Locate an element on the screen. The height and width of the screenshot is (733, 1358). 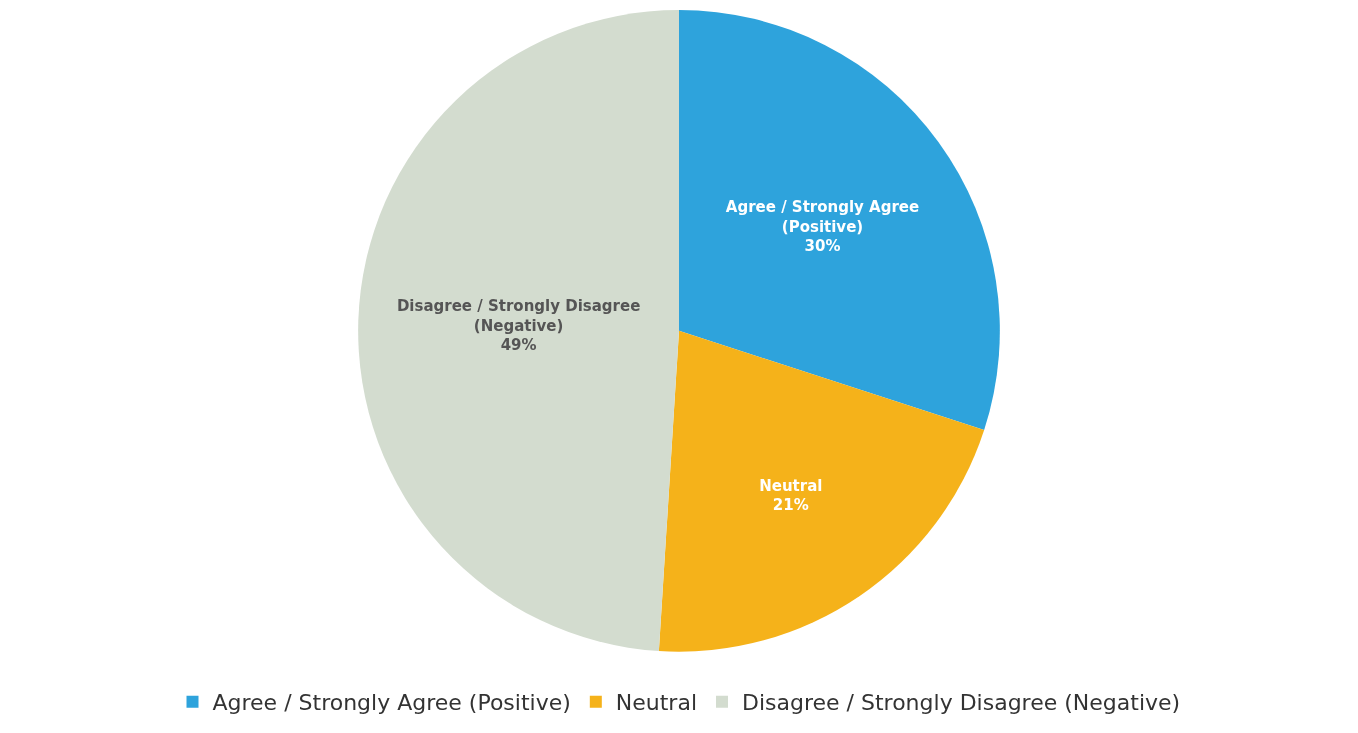
data-label: 21% is located at coordinates (790, 505).